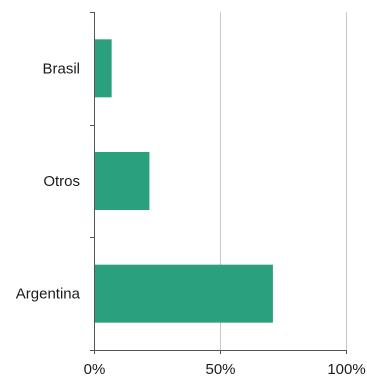 The image size is (367, 379). I want to click on x-axis: 0% 50% 100%, so click(225, 364).